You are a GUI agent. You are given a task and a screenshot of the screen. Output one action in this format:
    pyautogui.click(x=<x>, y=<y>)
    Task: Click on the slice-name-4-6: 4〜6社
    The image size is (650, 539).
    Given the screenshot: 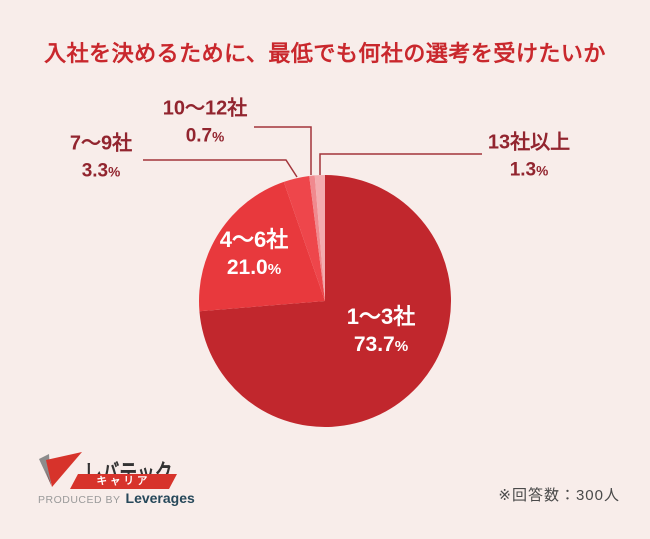 What is the action you would take?
    pyautogui.click(x=254, y=239)
    